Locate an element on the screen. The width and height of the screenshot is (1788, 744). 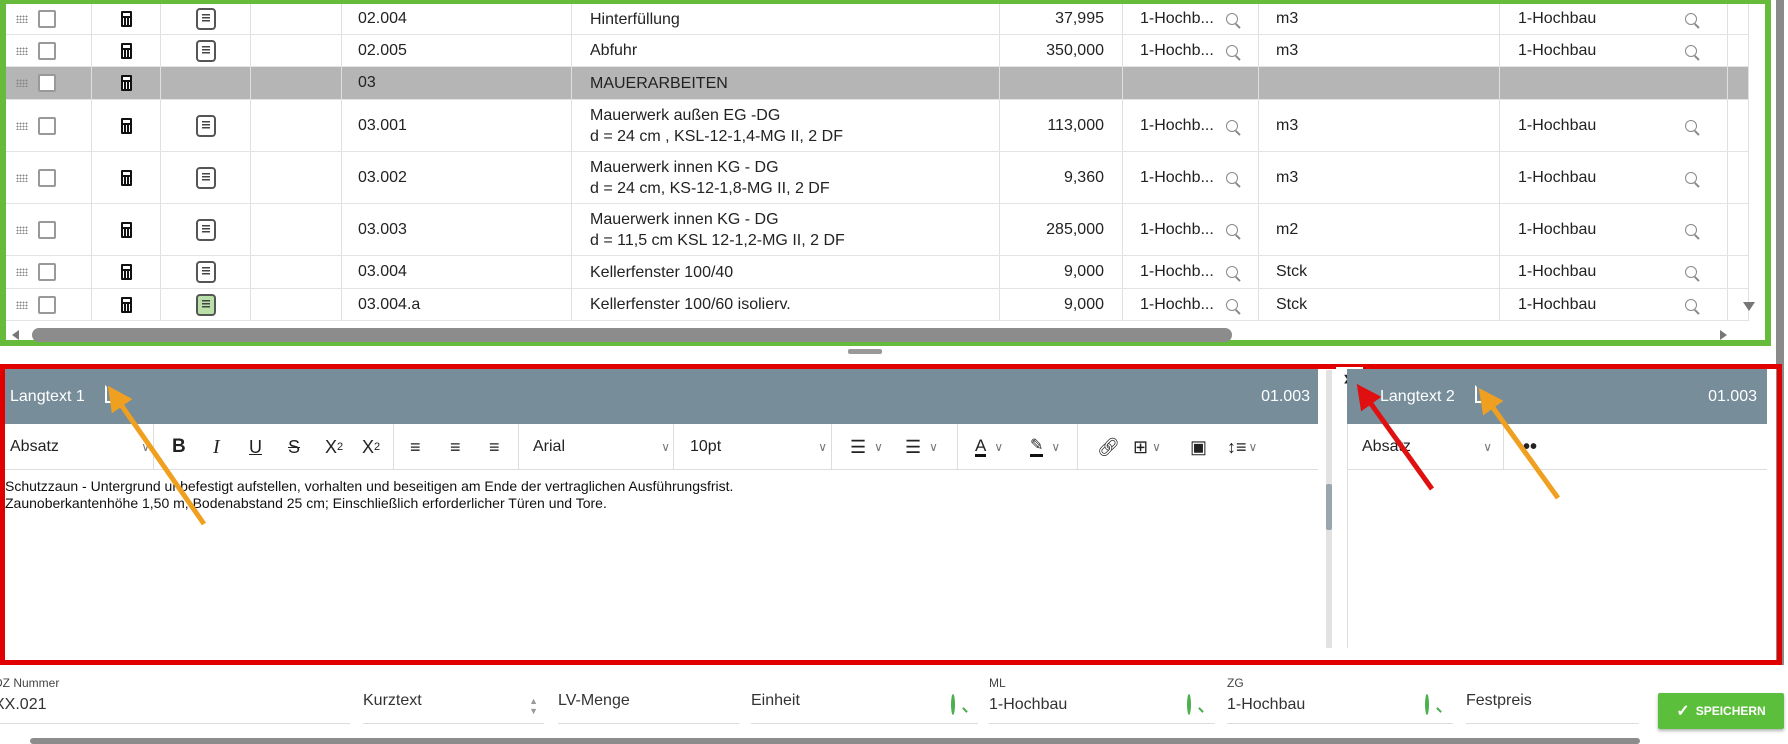
editor1-scrollbar is located at coordinates (1329, 509).